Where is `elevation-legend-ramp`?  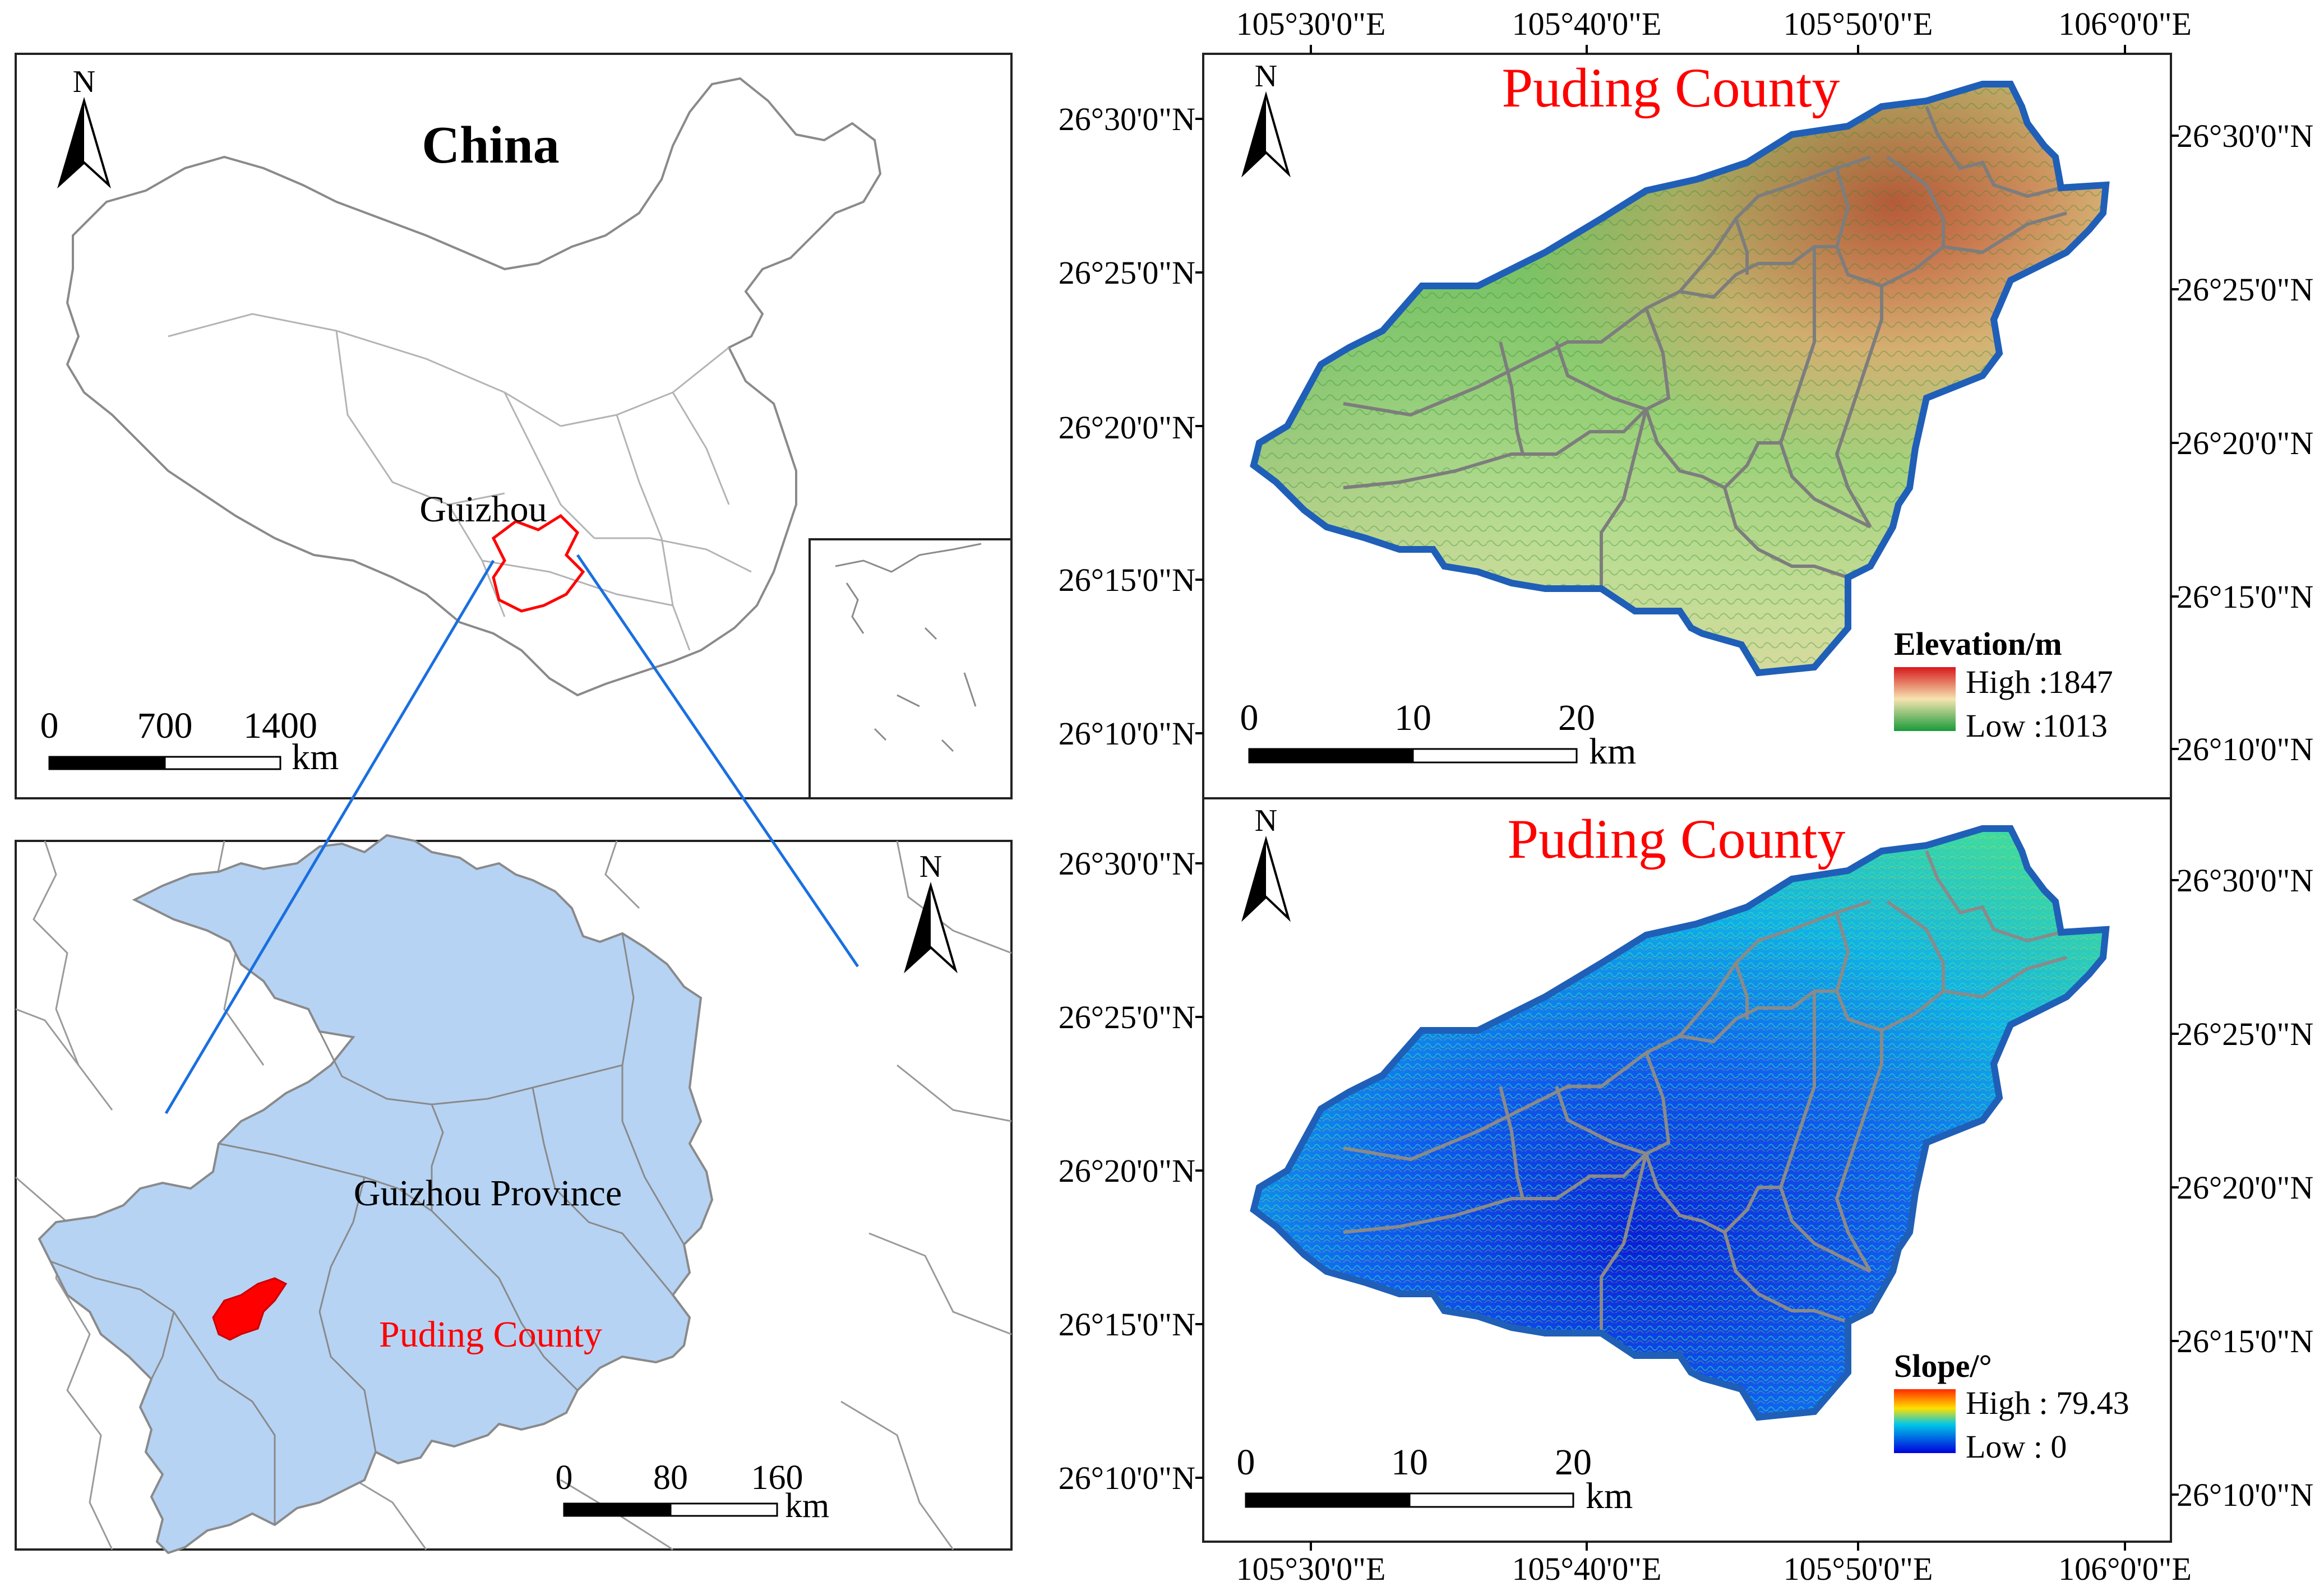
elevation-legend-ramp is located at coordinates (1925, 699).